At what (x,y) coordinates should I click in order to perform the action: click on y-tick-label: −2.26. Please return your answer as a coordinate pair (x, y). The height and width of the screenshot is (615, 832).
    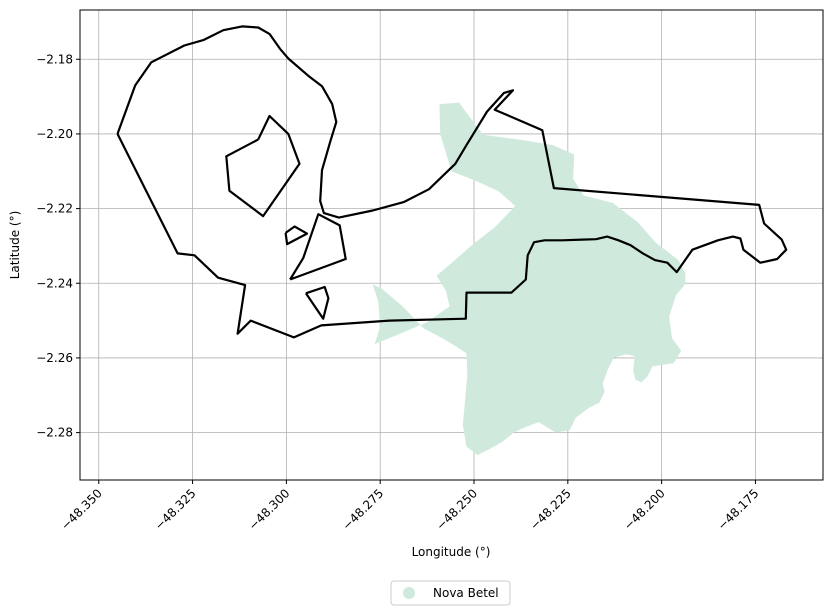
    Looking at the image, I should click on (54, 358).